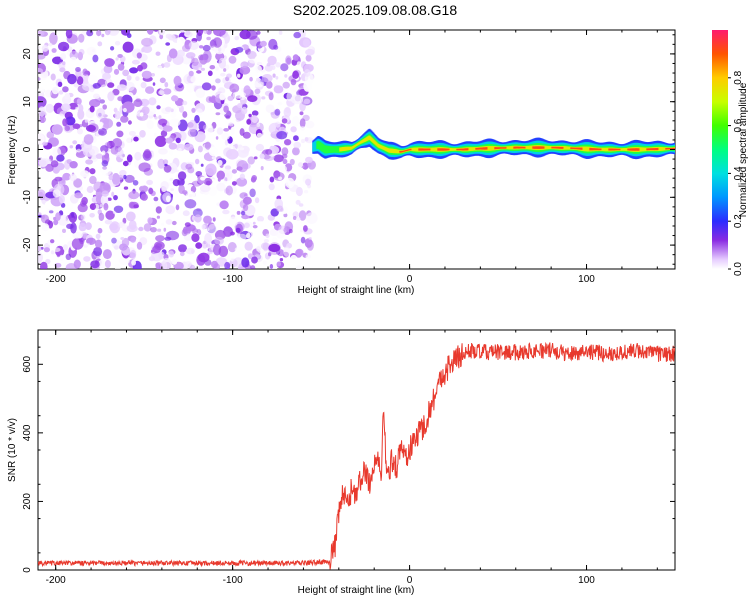 The height and width of the screenshot is (600, 750). I want to click on y-tick-label: 10, so click(27, 102).